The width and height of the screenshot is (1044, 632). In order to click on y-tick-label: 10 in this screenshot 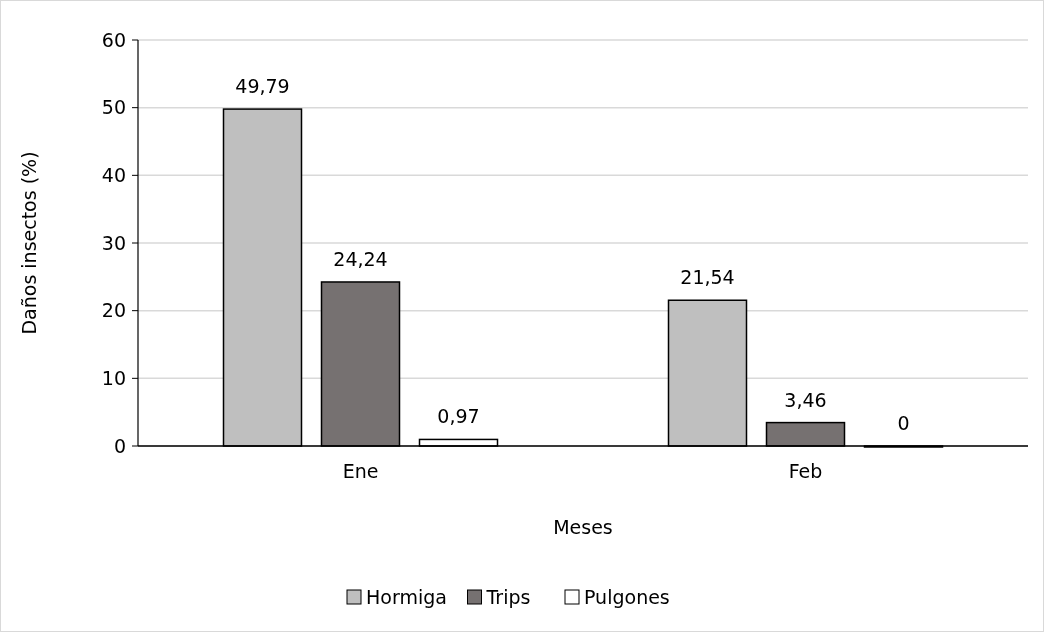, I will do `click(113, 377)`.